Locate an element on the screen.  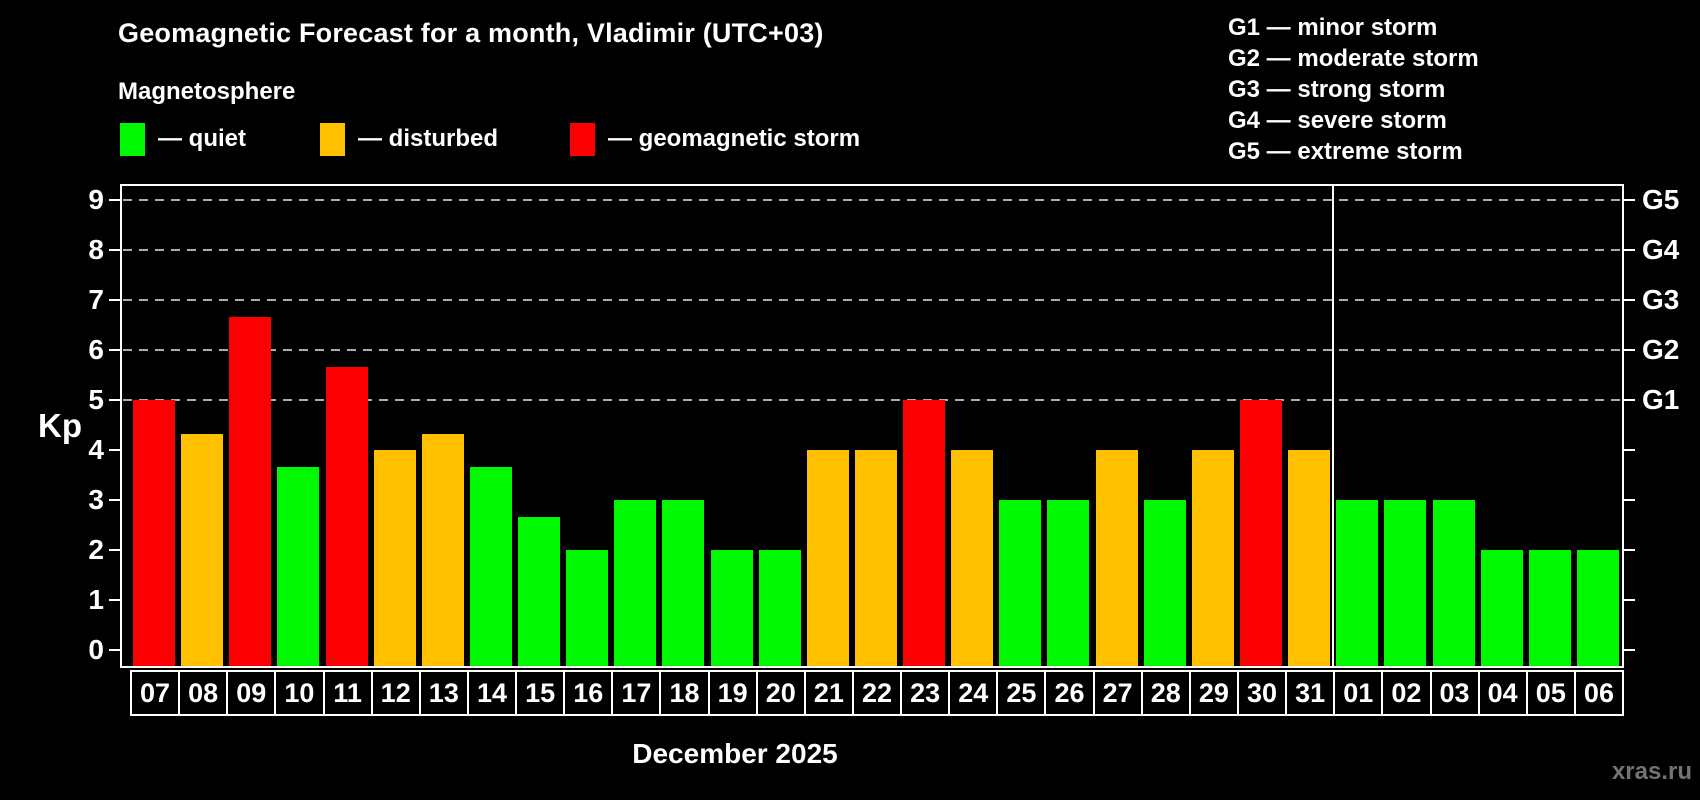
day-cell-04: 04 is located at coordinates (1502, 693).